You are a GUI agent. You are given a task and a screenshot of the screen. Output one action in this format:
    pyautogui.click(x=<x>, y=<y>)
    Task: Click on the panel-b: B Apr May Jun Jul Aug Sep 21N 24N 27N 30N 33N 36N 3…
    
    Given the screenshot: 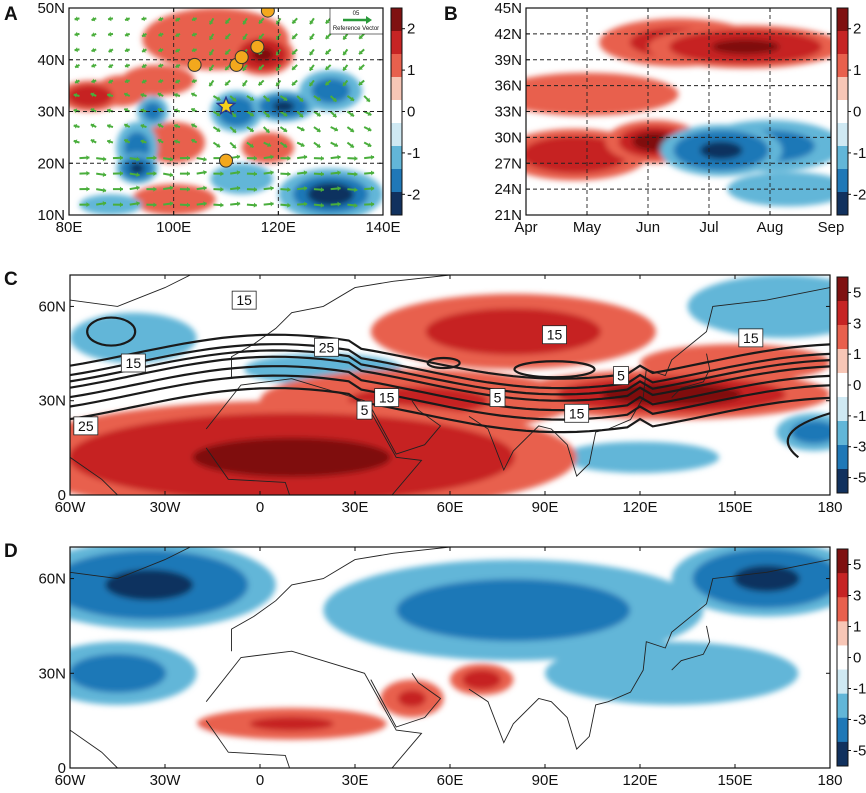 What is the action you would take?
    pyautogui.click(x=655, y=118)
    